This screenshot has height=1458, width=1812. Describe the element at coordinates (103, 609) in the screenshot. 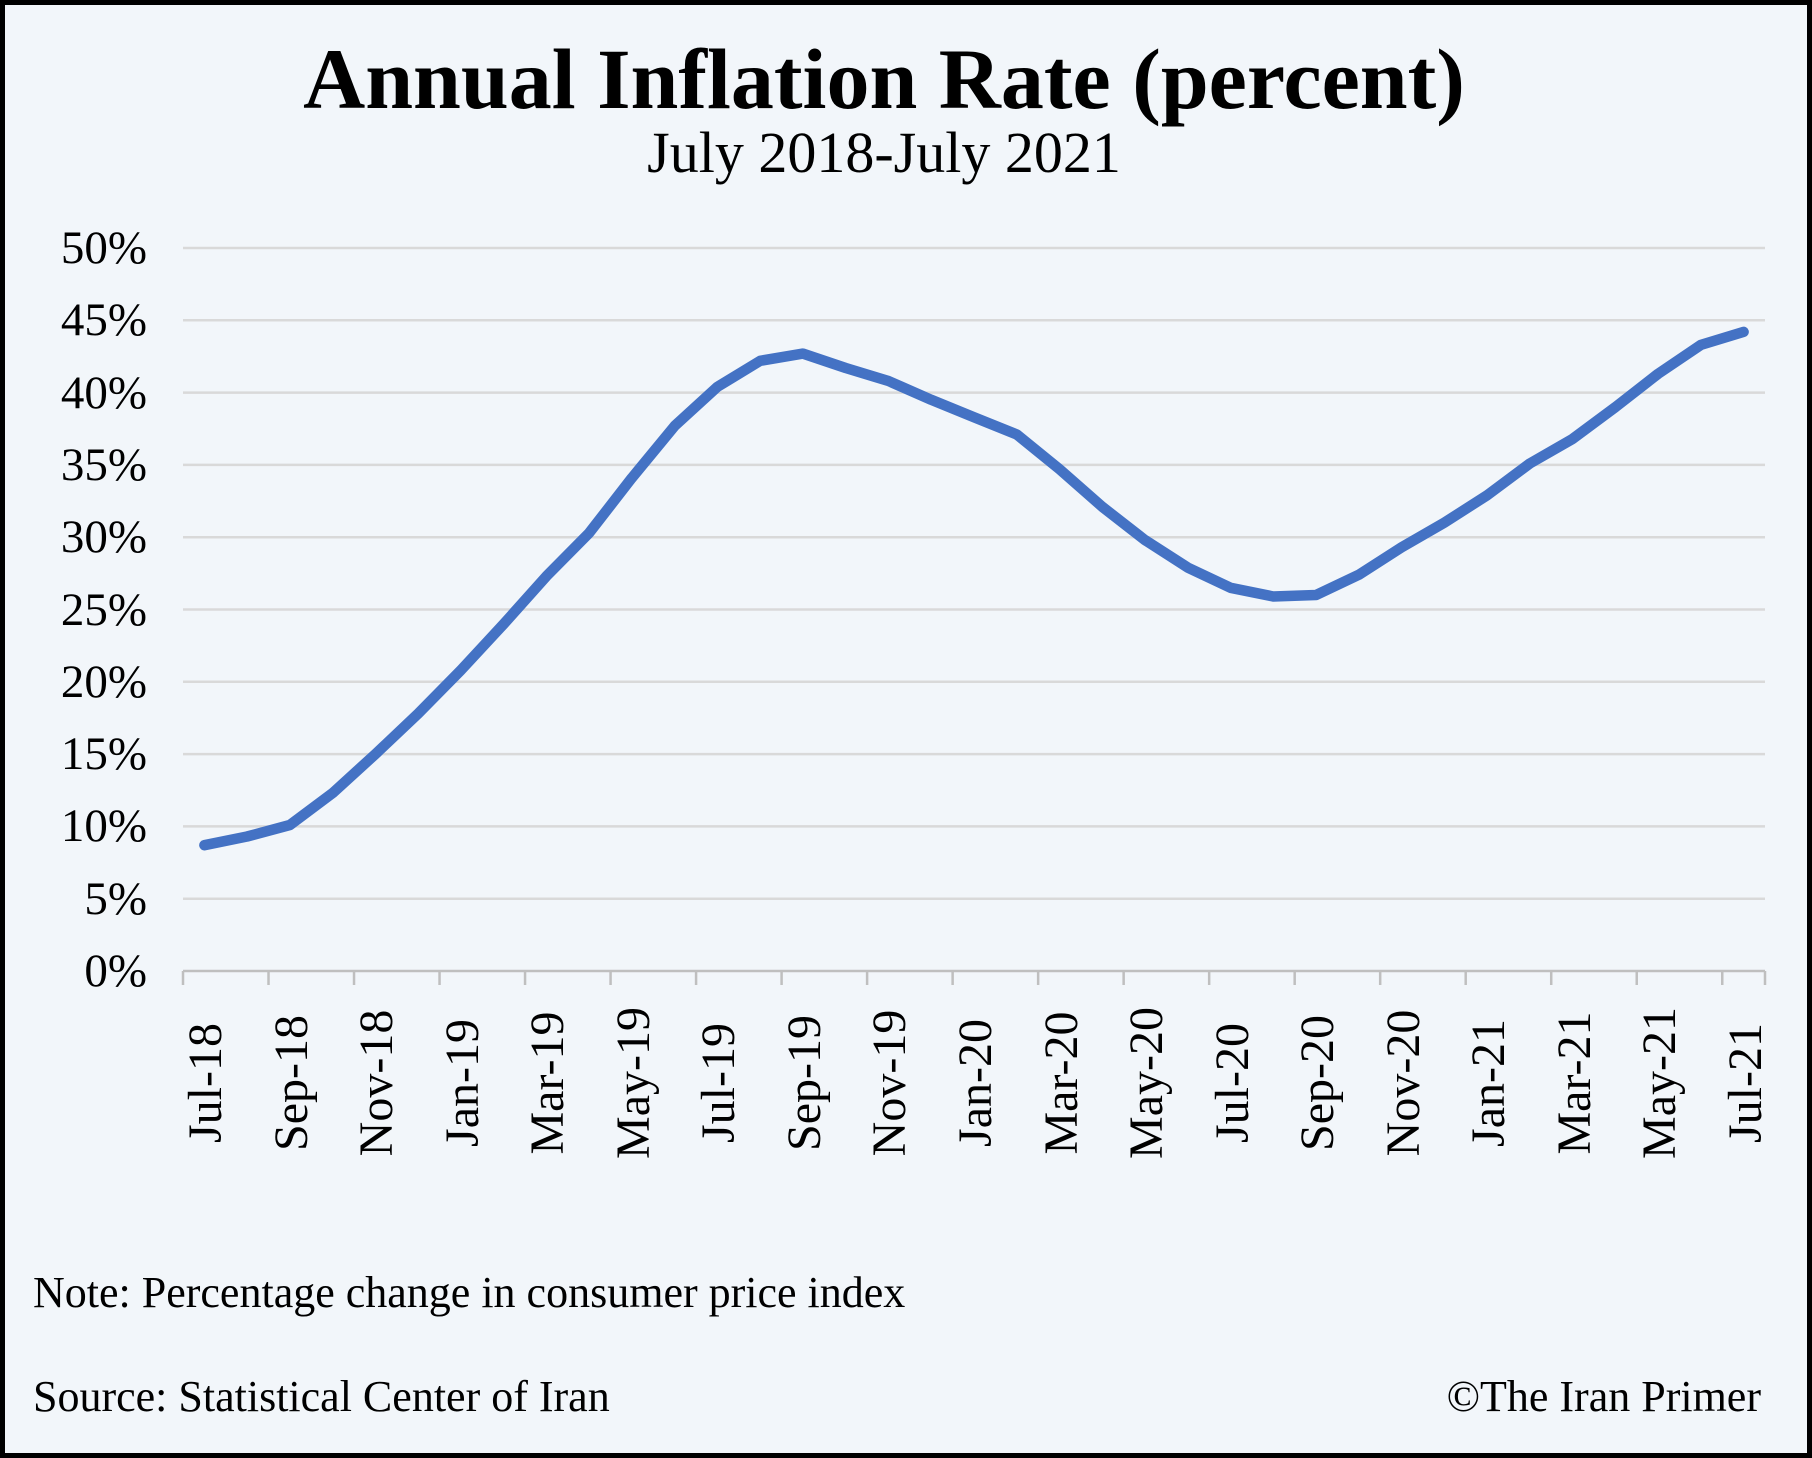

I see `y-axis-tick-label: 25%` at that location.